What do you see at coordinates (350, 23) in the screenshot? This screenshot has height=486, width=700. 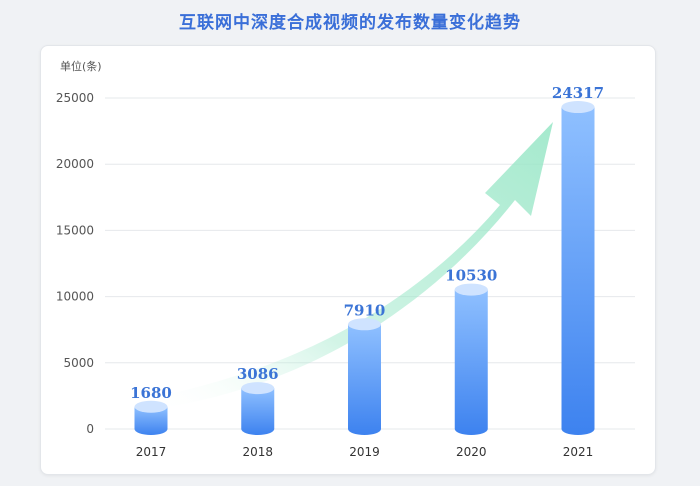 I see `chart-title: 互联网中深度合成视频的发布数量变化趋势` at bounding box center [350, 23].